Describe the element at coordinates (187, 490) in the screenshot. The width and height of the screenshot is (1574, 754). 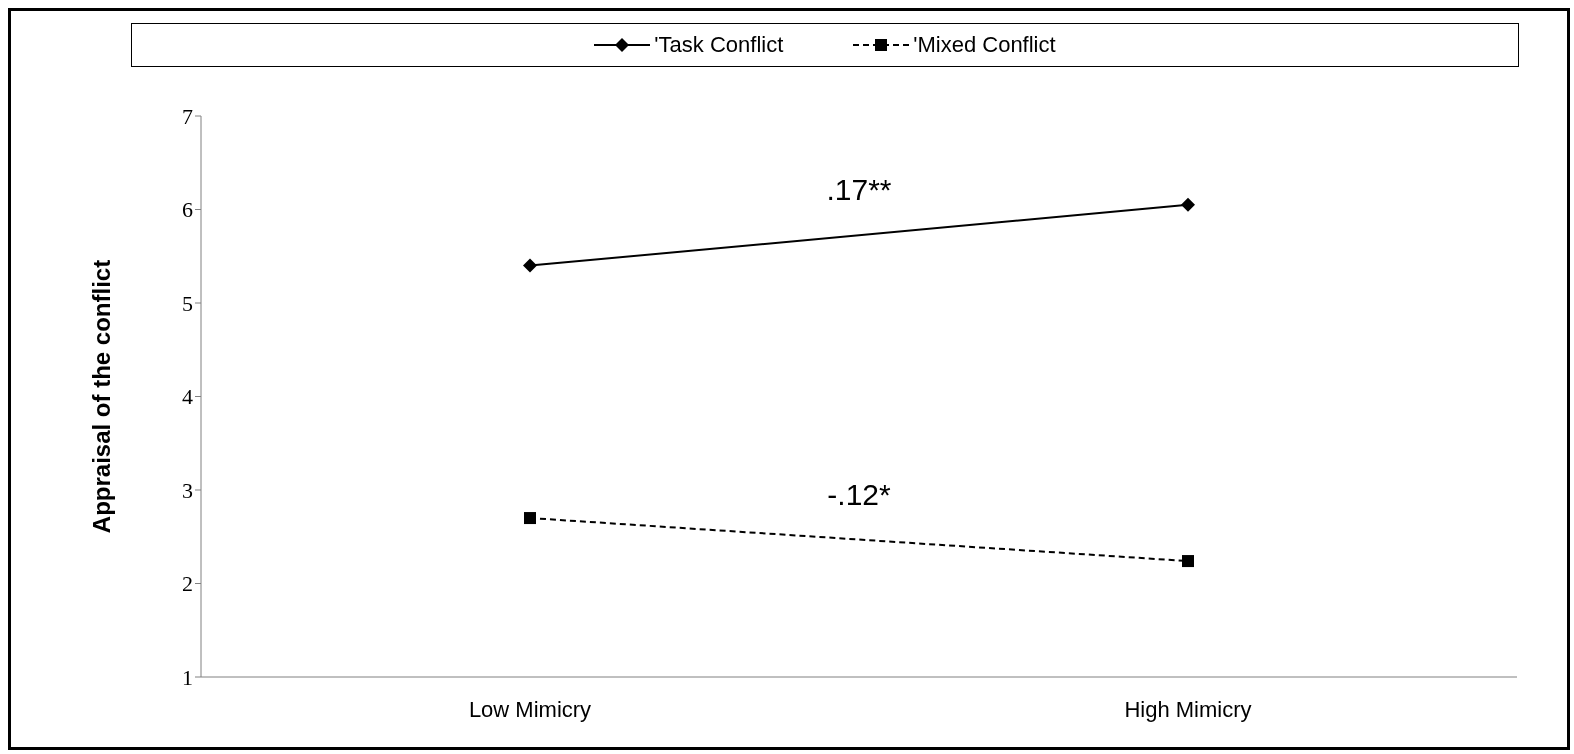
I see `y-tick-label: 3` at that location.